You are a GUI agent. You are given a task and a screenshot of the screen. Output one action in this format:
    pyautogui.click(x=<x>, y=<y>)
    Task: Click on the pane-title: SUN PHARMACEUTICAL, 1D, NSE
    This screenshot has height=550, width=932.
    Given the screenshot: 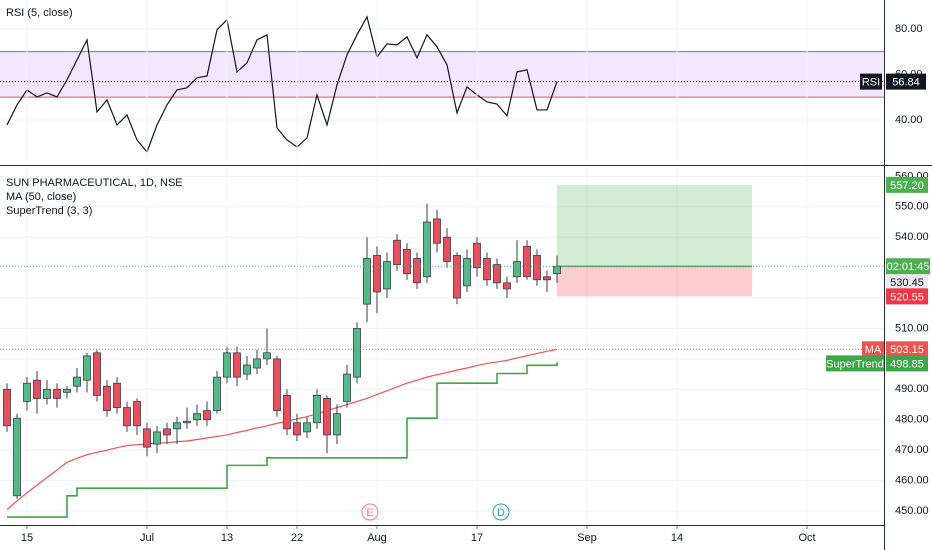 What is the action you would take?
    pyautogui.click(x=94, y=183)
    